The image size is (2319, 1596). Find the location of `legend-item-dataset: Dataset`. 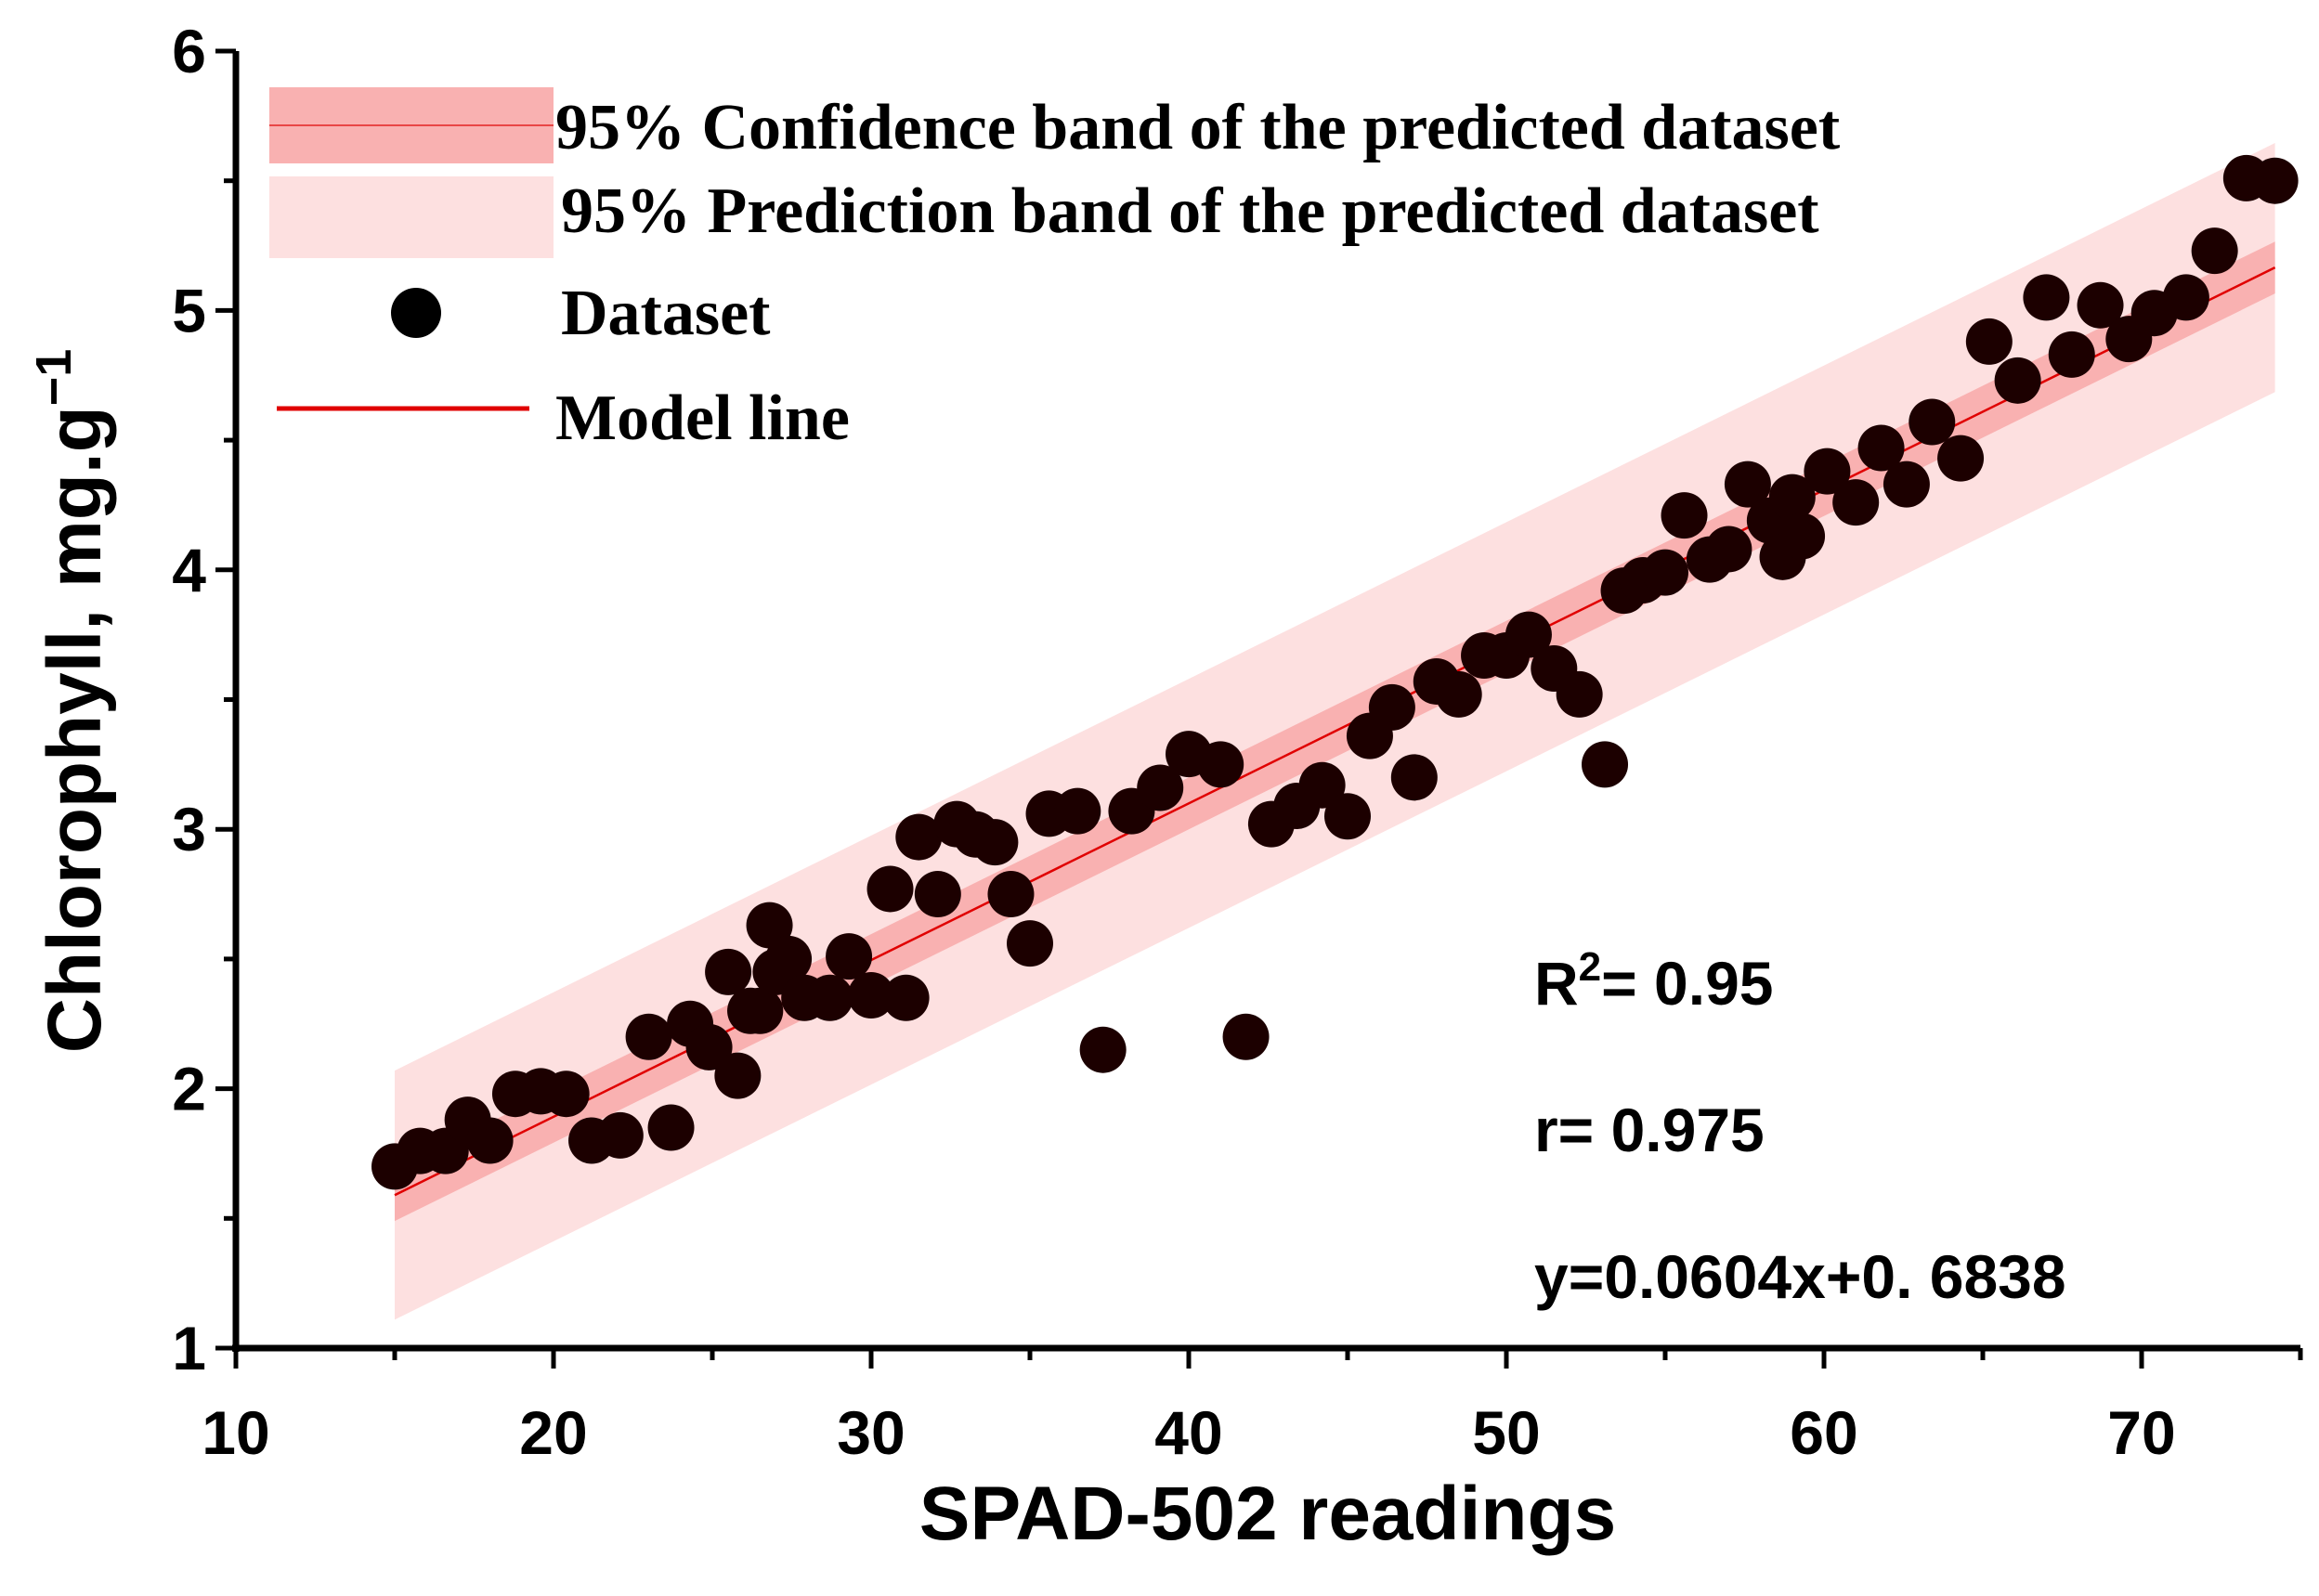

legend-item-dataset: Dataset is located at coordinates (580, 314).